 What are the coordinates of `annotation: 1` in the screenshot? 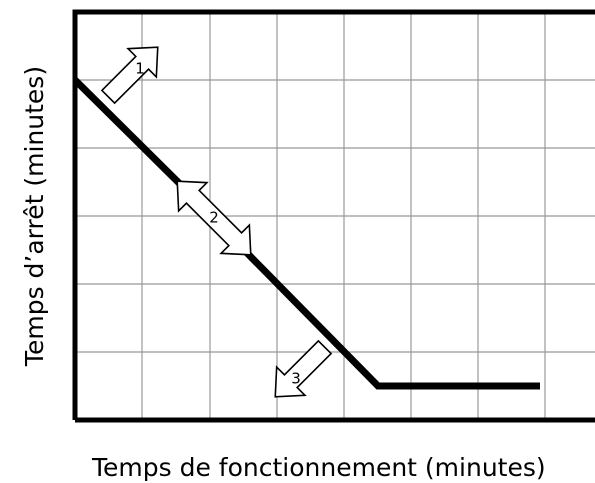 It's located at (140, 69).